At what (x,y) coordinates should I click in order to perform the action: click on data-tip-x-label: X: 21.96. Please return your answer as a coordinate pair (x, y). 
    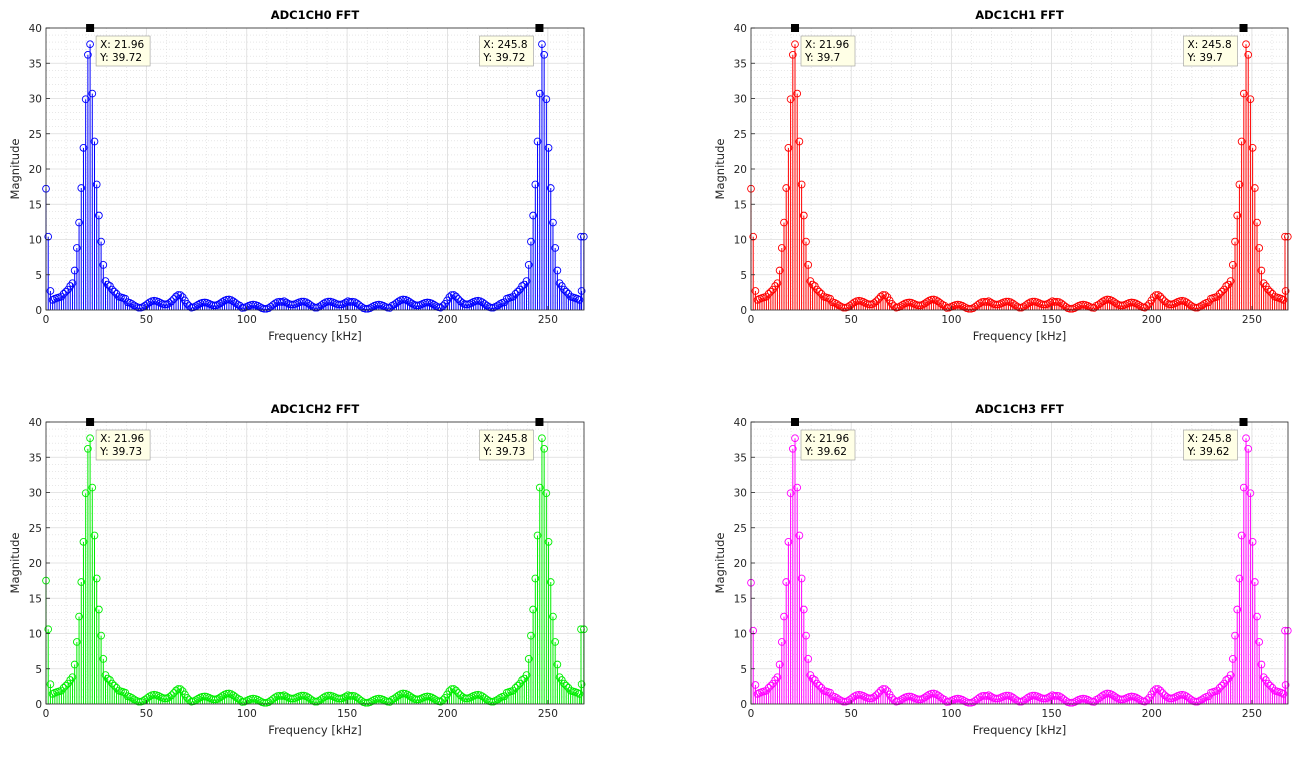
    Looking at the image, I should click on (122, 45).